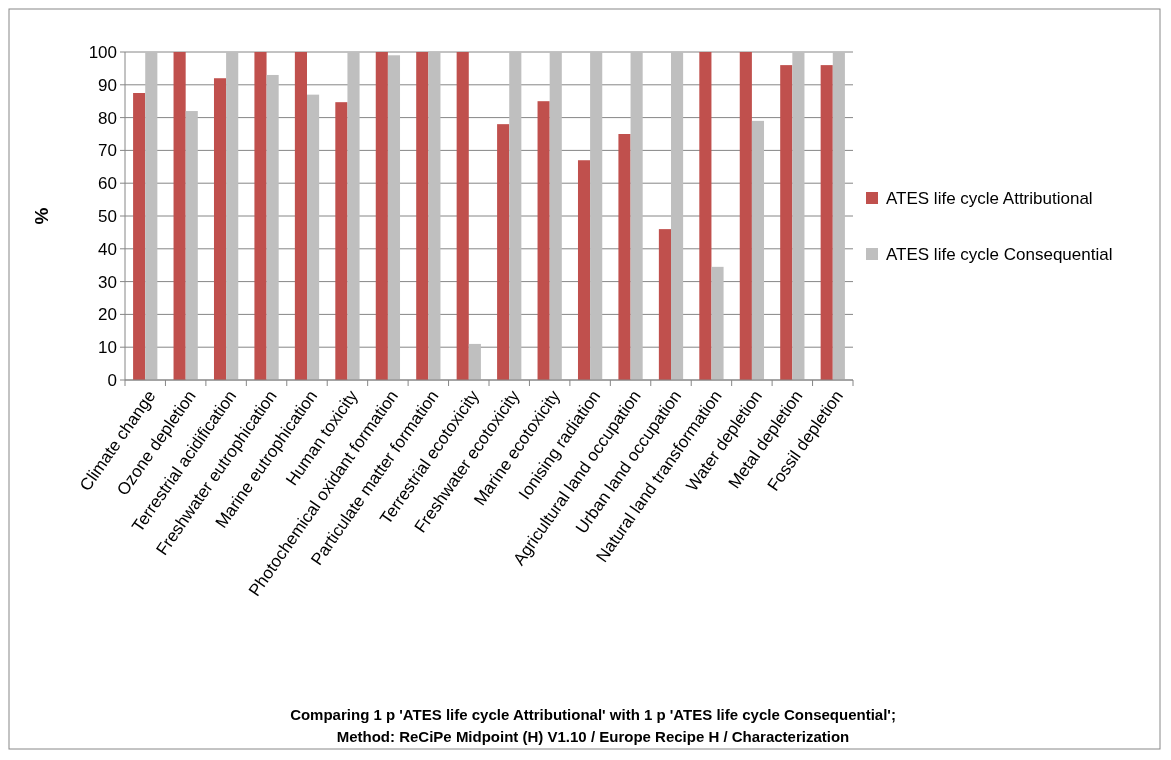 The width and height of the screenshot is (1171, 760). What do you see at coordinates (107, 282) in the screenshot?
I see `y-tick-label: 30` at bounding box center [107, 282].